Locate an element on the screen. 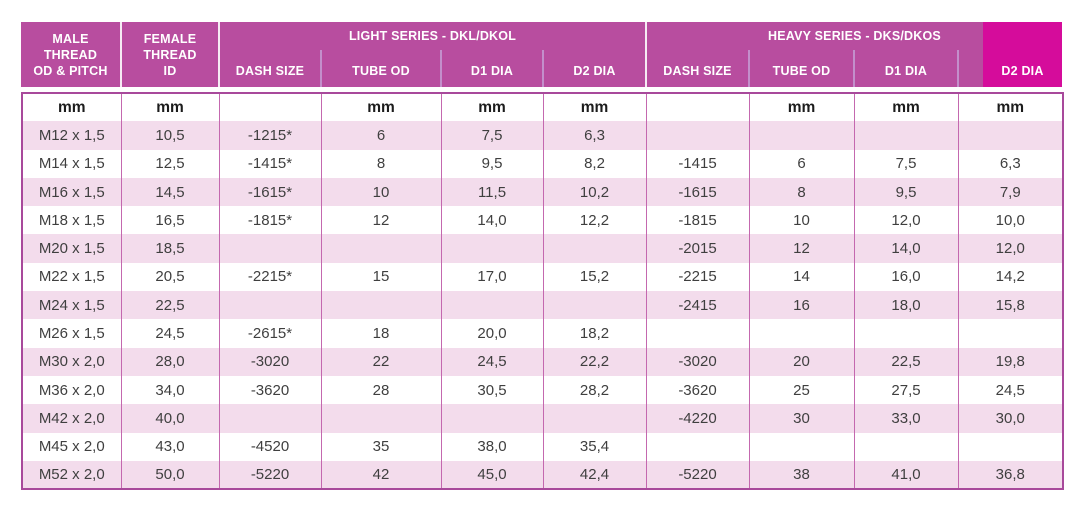  header-line: MALE is located at coordinates (70, 38).